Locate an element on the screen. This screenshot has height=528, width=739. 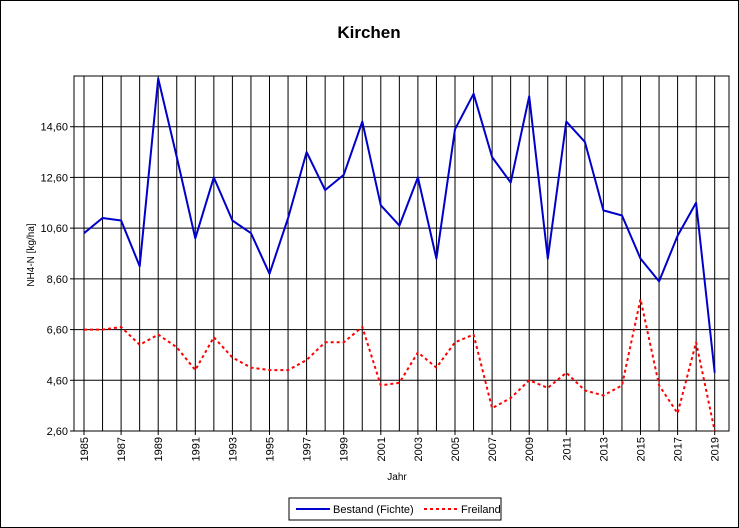
chart-title: Kirchen is located at coordinates (368, 32).